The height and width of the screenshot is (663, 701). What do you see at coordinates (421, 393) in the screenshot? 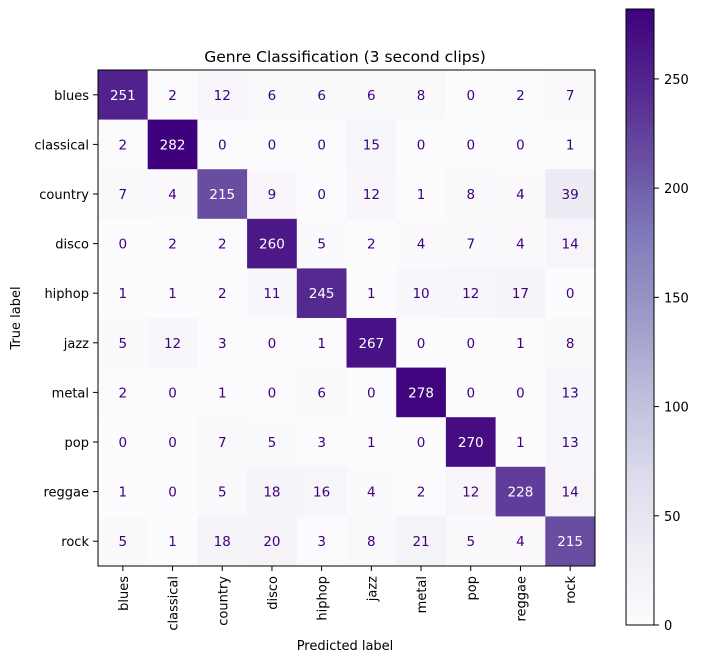
I see `heatmap-cell-label: 278` at bounding box center [421, 393].